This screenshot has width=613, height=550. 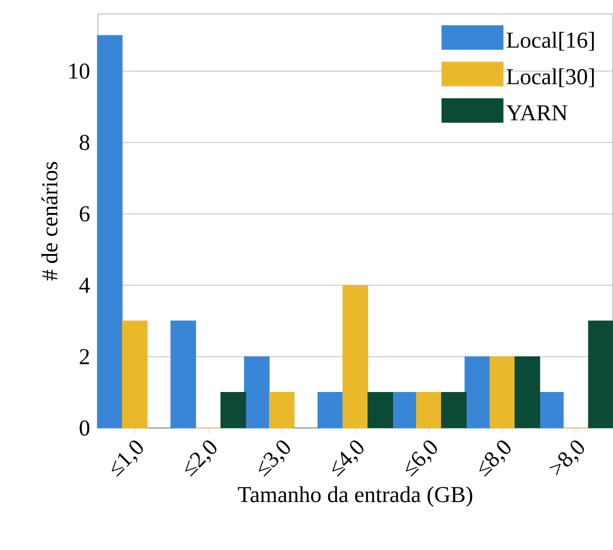 What do you see at coordinates (84, 356) in the screenshot?
I see `y-tick-label: 2` at bounding box center [84, 356].